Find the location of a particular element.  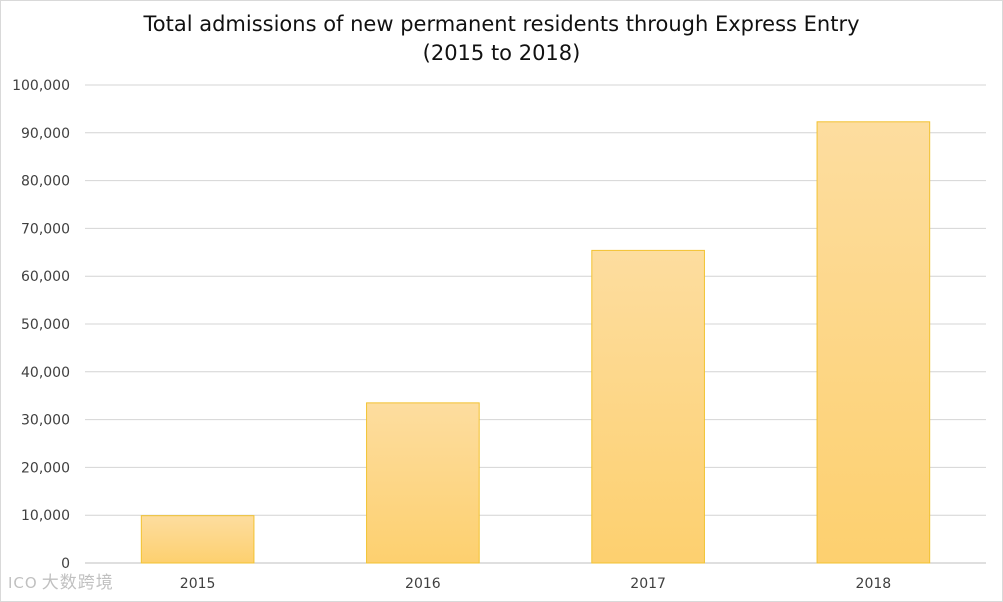

x-tick-label: 2018 is located at coordinates (874, 584).